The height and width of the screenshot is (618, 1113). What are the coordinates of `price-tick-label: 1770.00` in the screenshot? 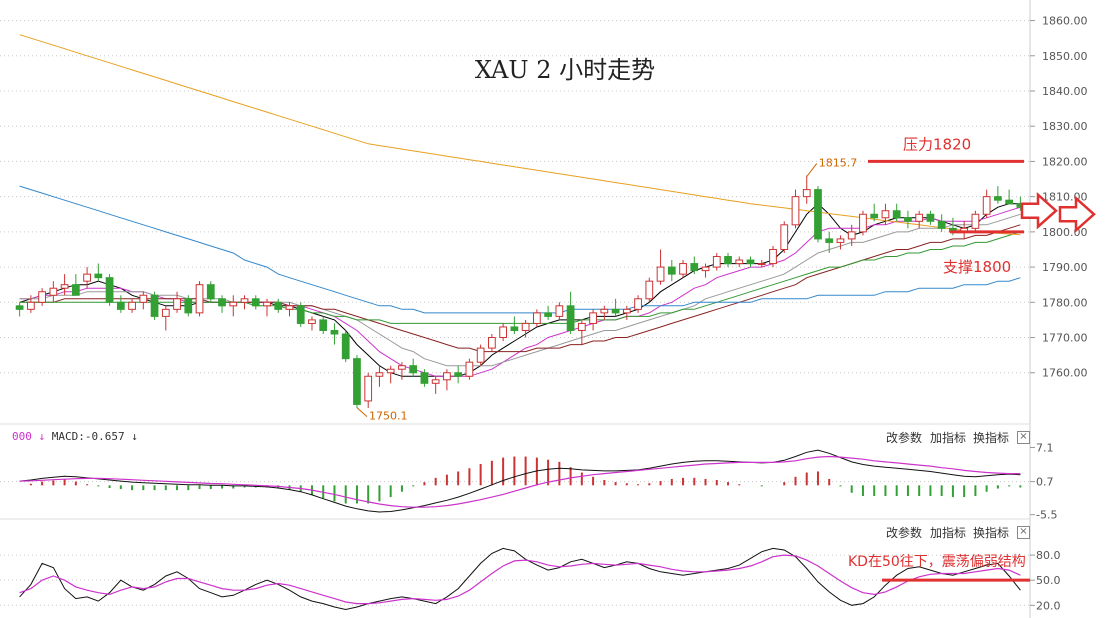 It's located at (1065, 338).